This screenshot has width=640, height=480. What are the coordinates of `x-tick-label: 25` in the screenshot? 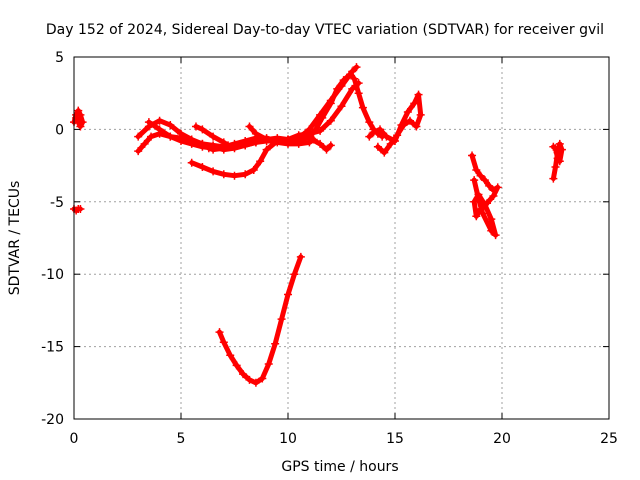 It's located at (609, 439).